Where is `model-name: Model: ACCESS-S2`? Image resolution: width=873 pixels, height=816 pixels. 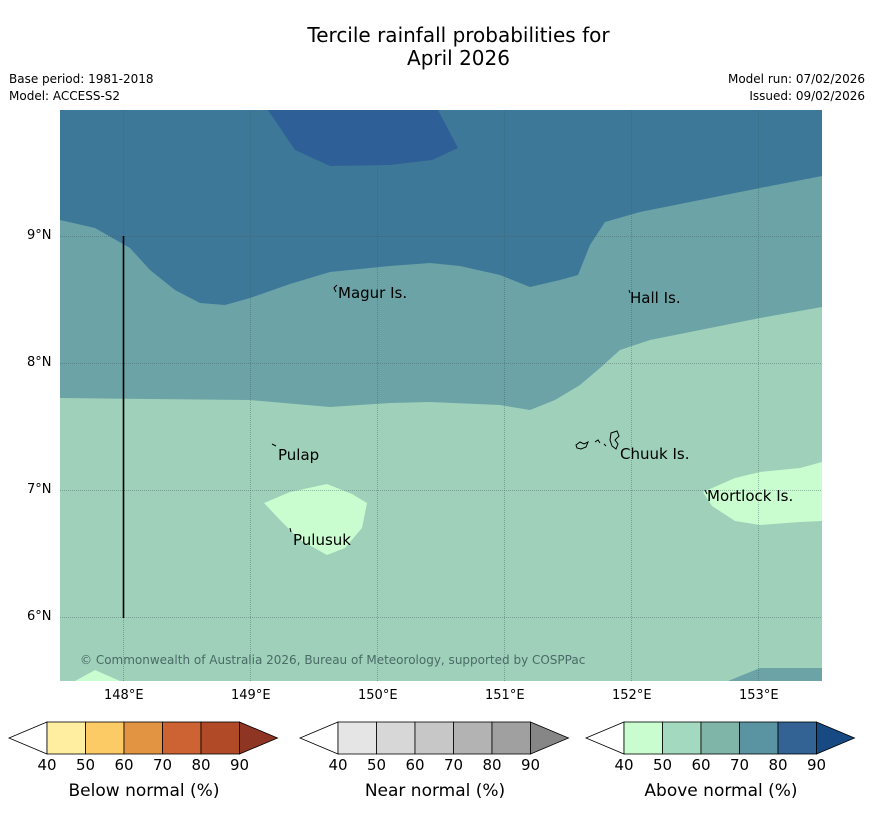
model-name: Model: ACCESS-S2 is located at coordinates (65, 96).